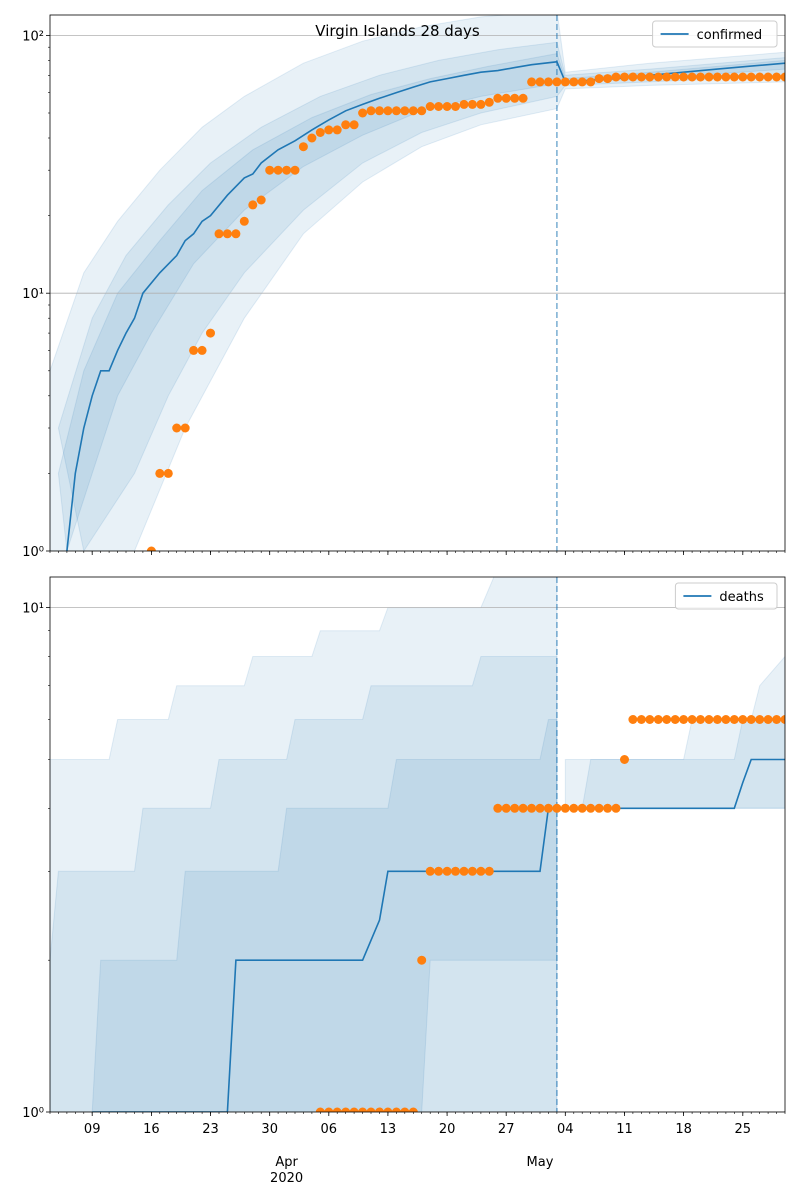 The image size is (800, 1200). Describe the element at coordinates (565, 1129) in the screenshot. I see `x-tick-label: 04` at that location.